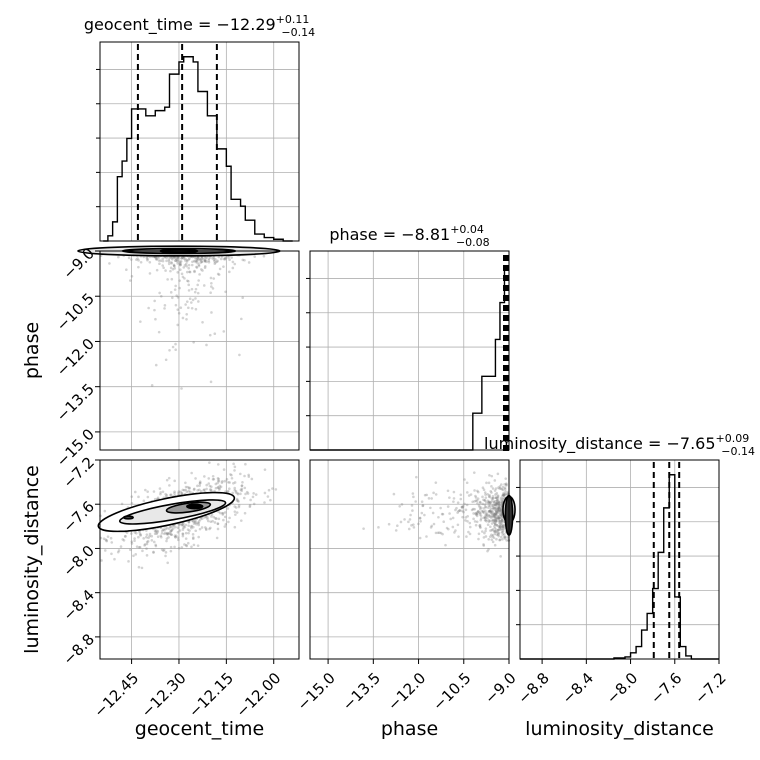 The width and height of the screenshot is (760, 760). What do you see at coordinates (316, 691) in the screenshot?
I see `x-tick-label: −15.0` at bounding box center [316, 691].